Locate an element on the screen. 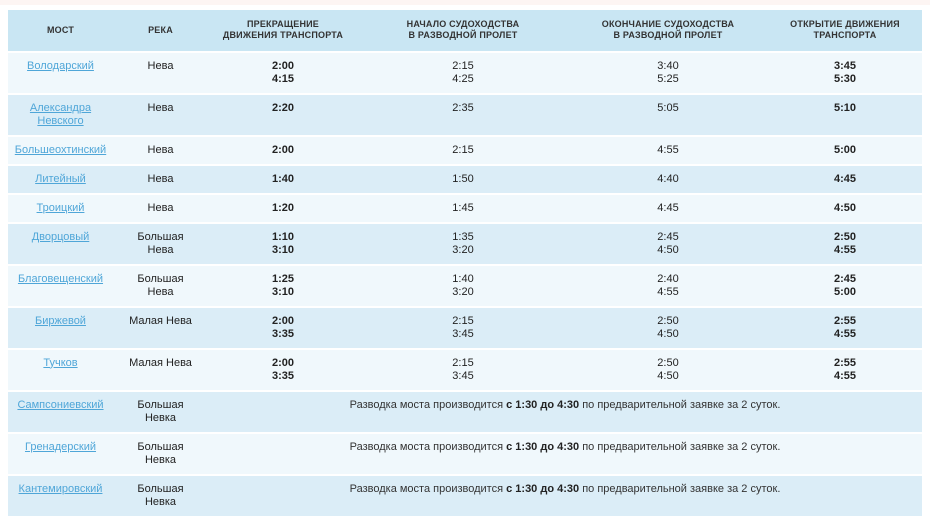 This screenshot has height=520, width=930. traffic-open-cell: 4:45 is located at coordinates (845, 179).